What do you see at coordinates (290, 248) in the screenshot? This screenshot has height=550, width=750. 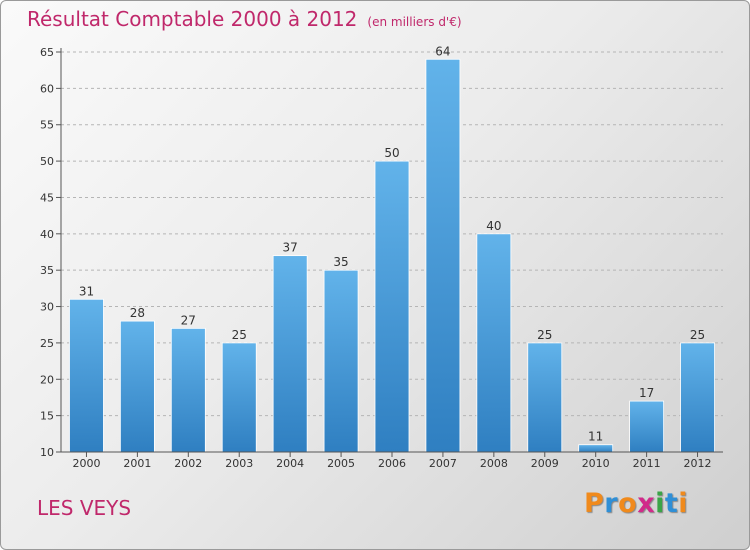 I see `value-label-2004: 37` at bounding box center [290, 248].